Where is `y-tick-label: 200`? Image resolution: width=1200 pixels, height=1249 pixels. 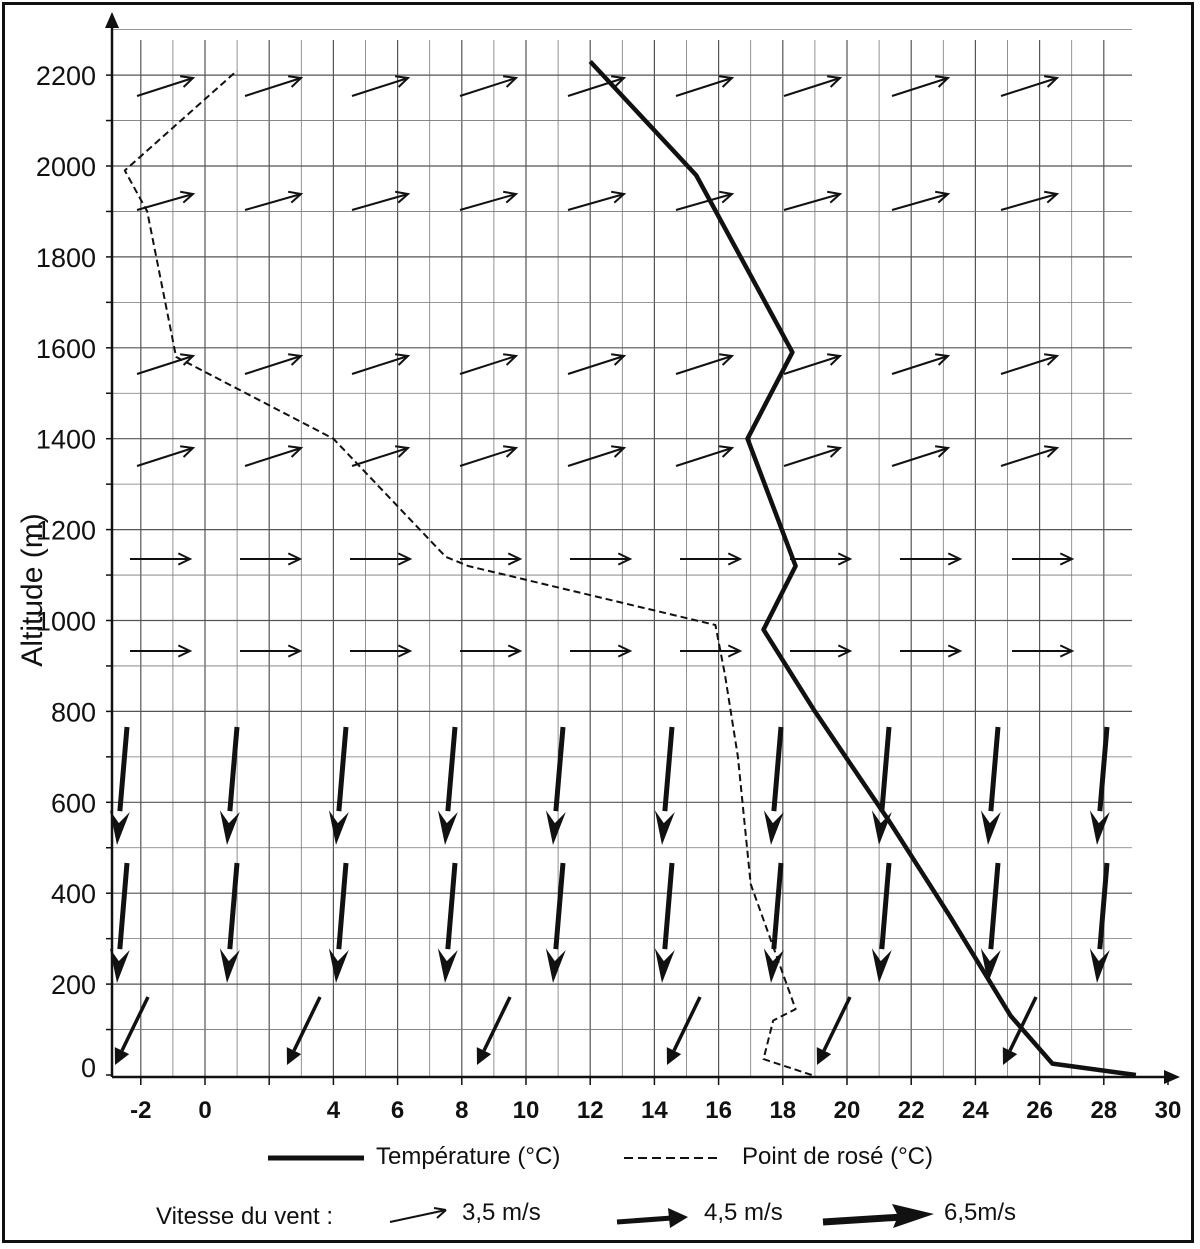 y-tick-label: 200 is located at coordinates (73, 985).